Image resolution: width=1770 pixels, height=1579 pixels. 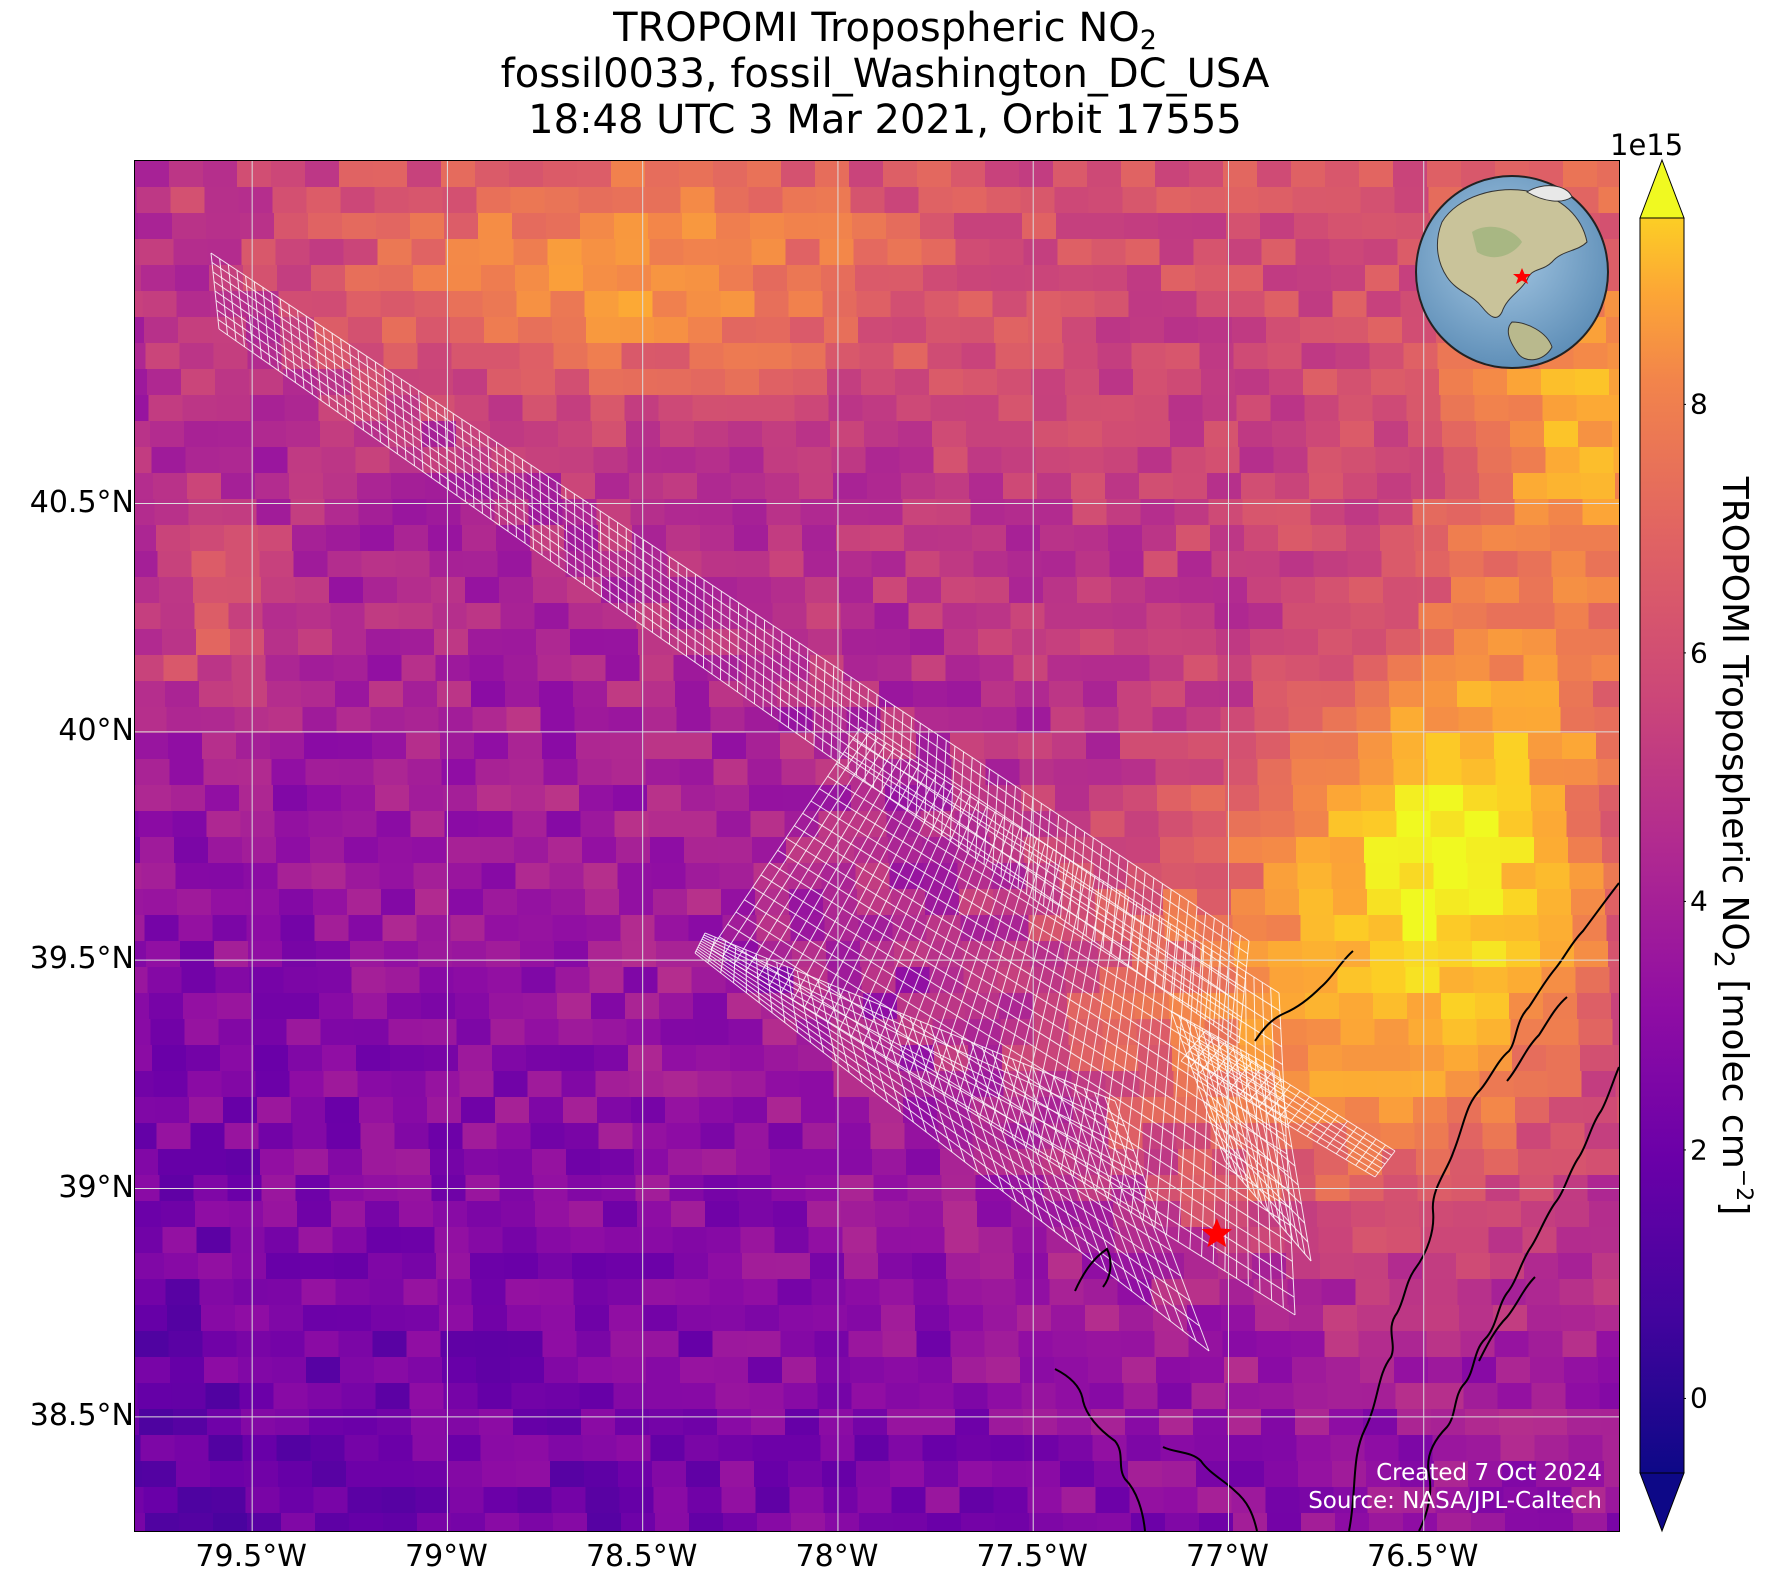 What do you see at coordinates (1647, 145) in the screenshot?
I see `colorbar-multiplier: 1e15` at bounding box center [1647, 145].